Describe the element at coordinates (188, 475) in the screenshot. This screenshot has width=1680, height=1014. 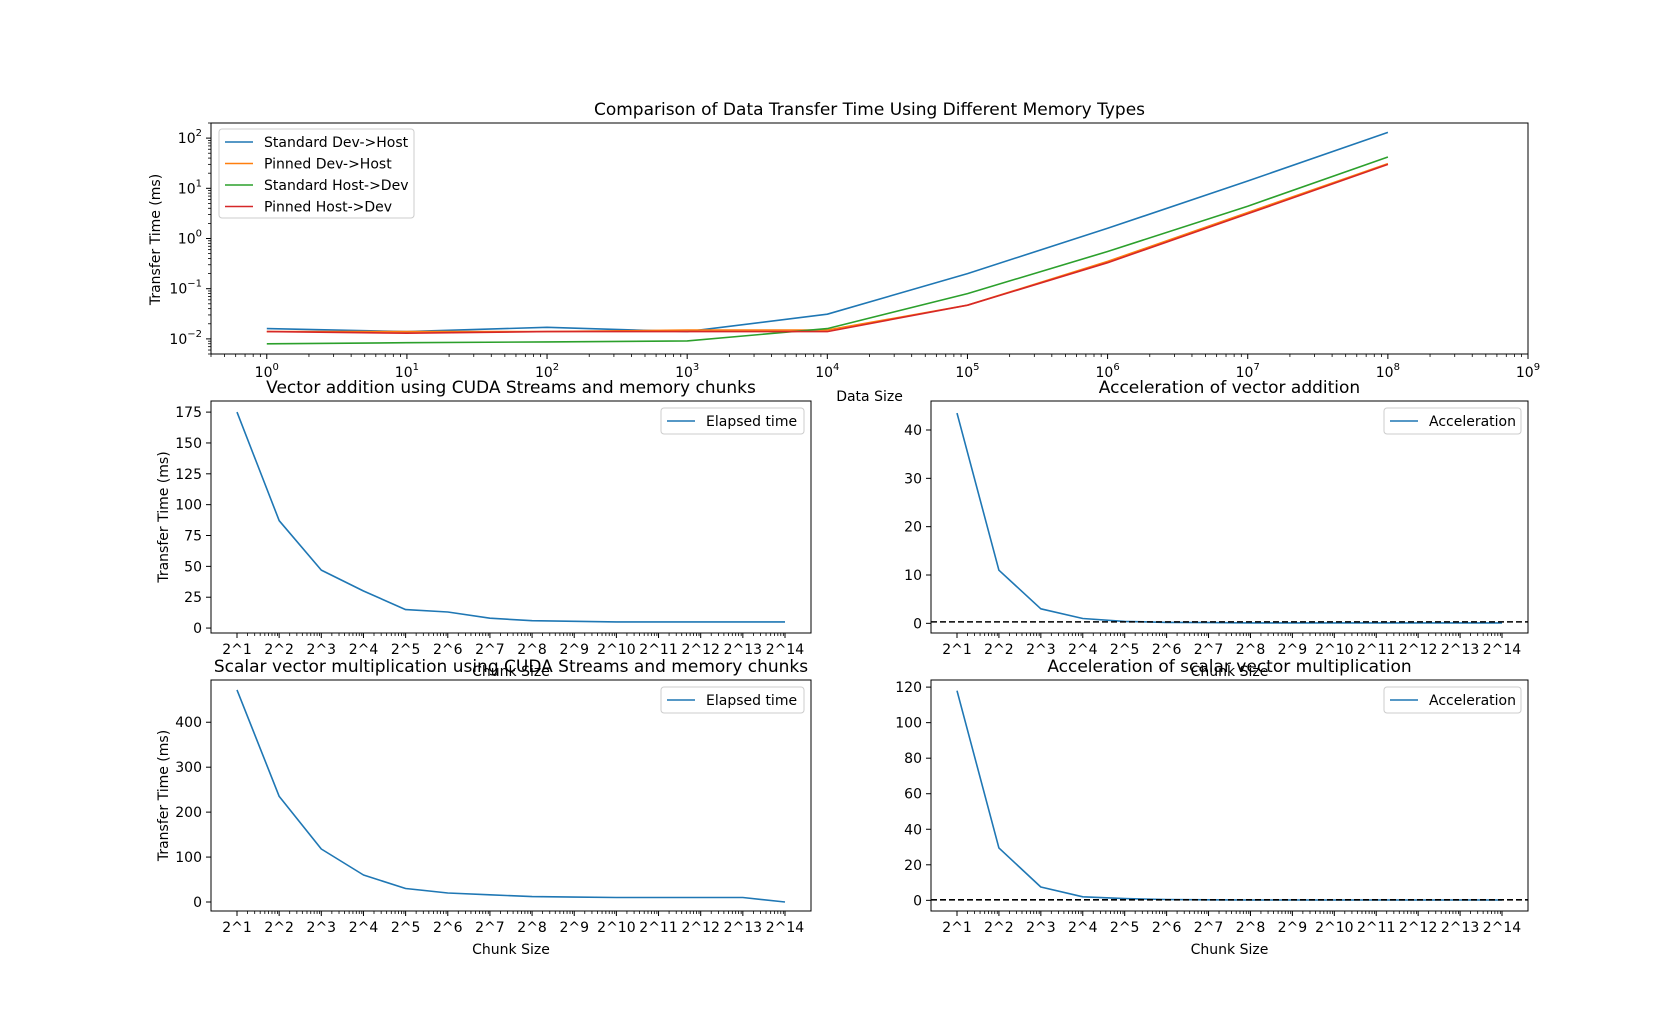
I see `y-tick-label: 125` at that location.